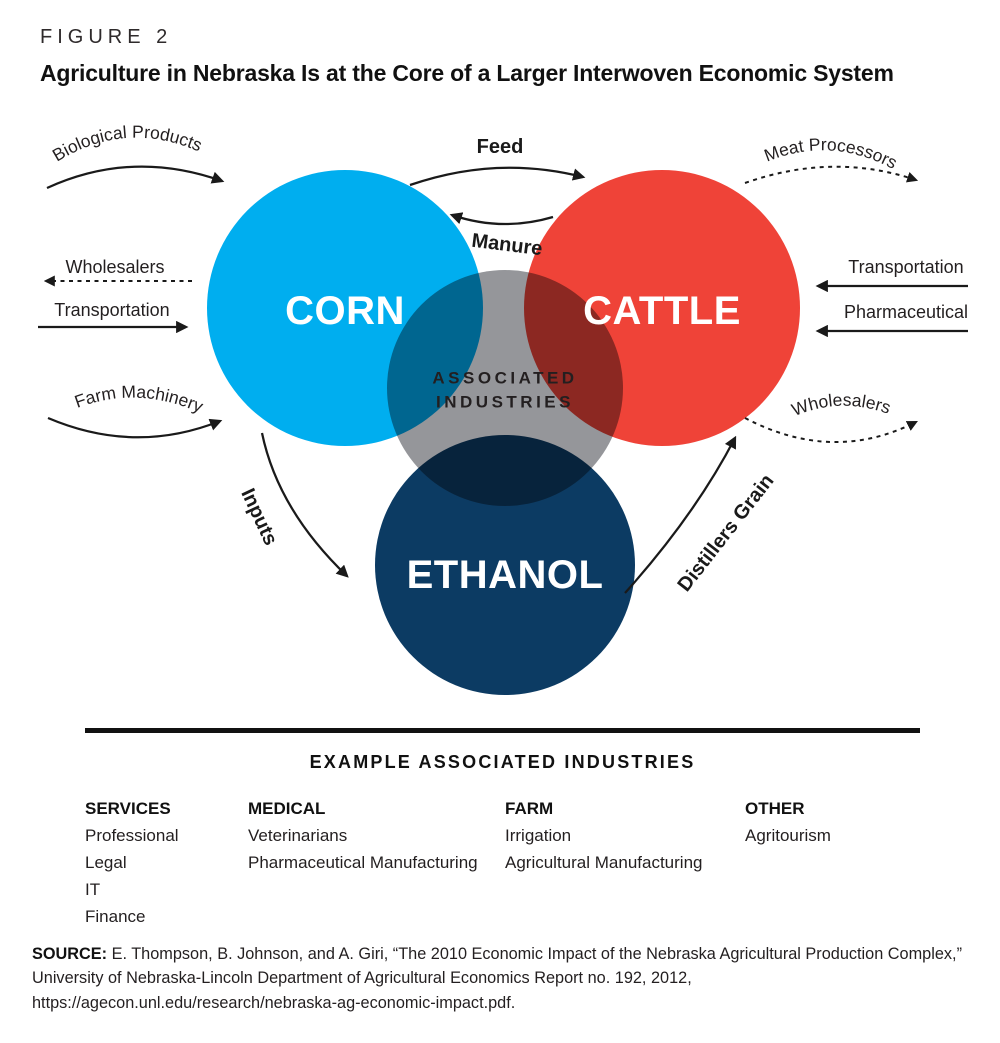  What do you see at coordinates (788, 822) in the screenshot?
I see `industries-column-other: OTHER Agritourism` at bounding box center [788, 822].